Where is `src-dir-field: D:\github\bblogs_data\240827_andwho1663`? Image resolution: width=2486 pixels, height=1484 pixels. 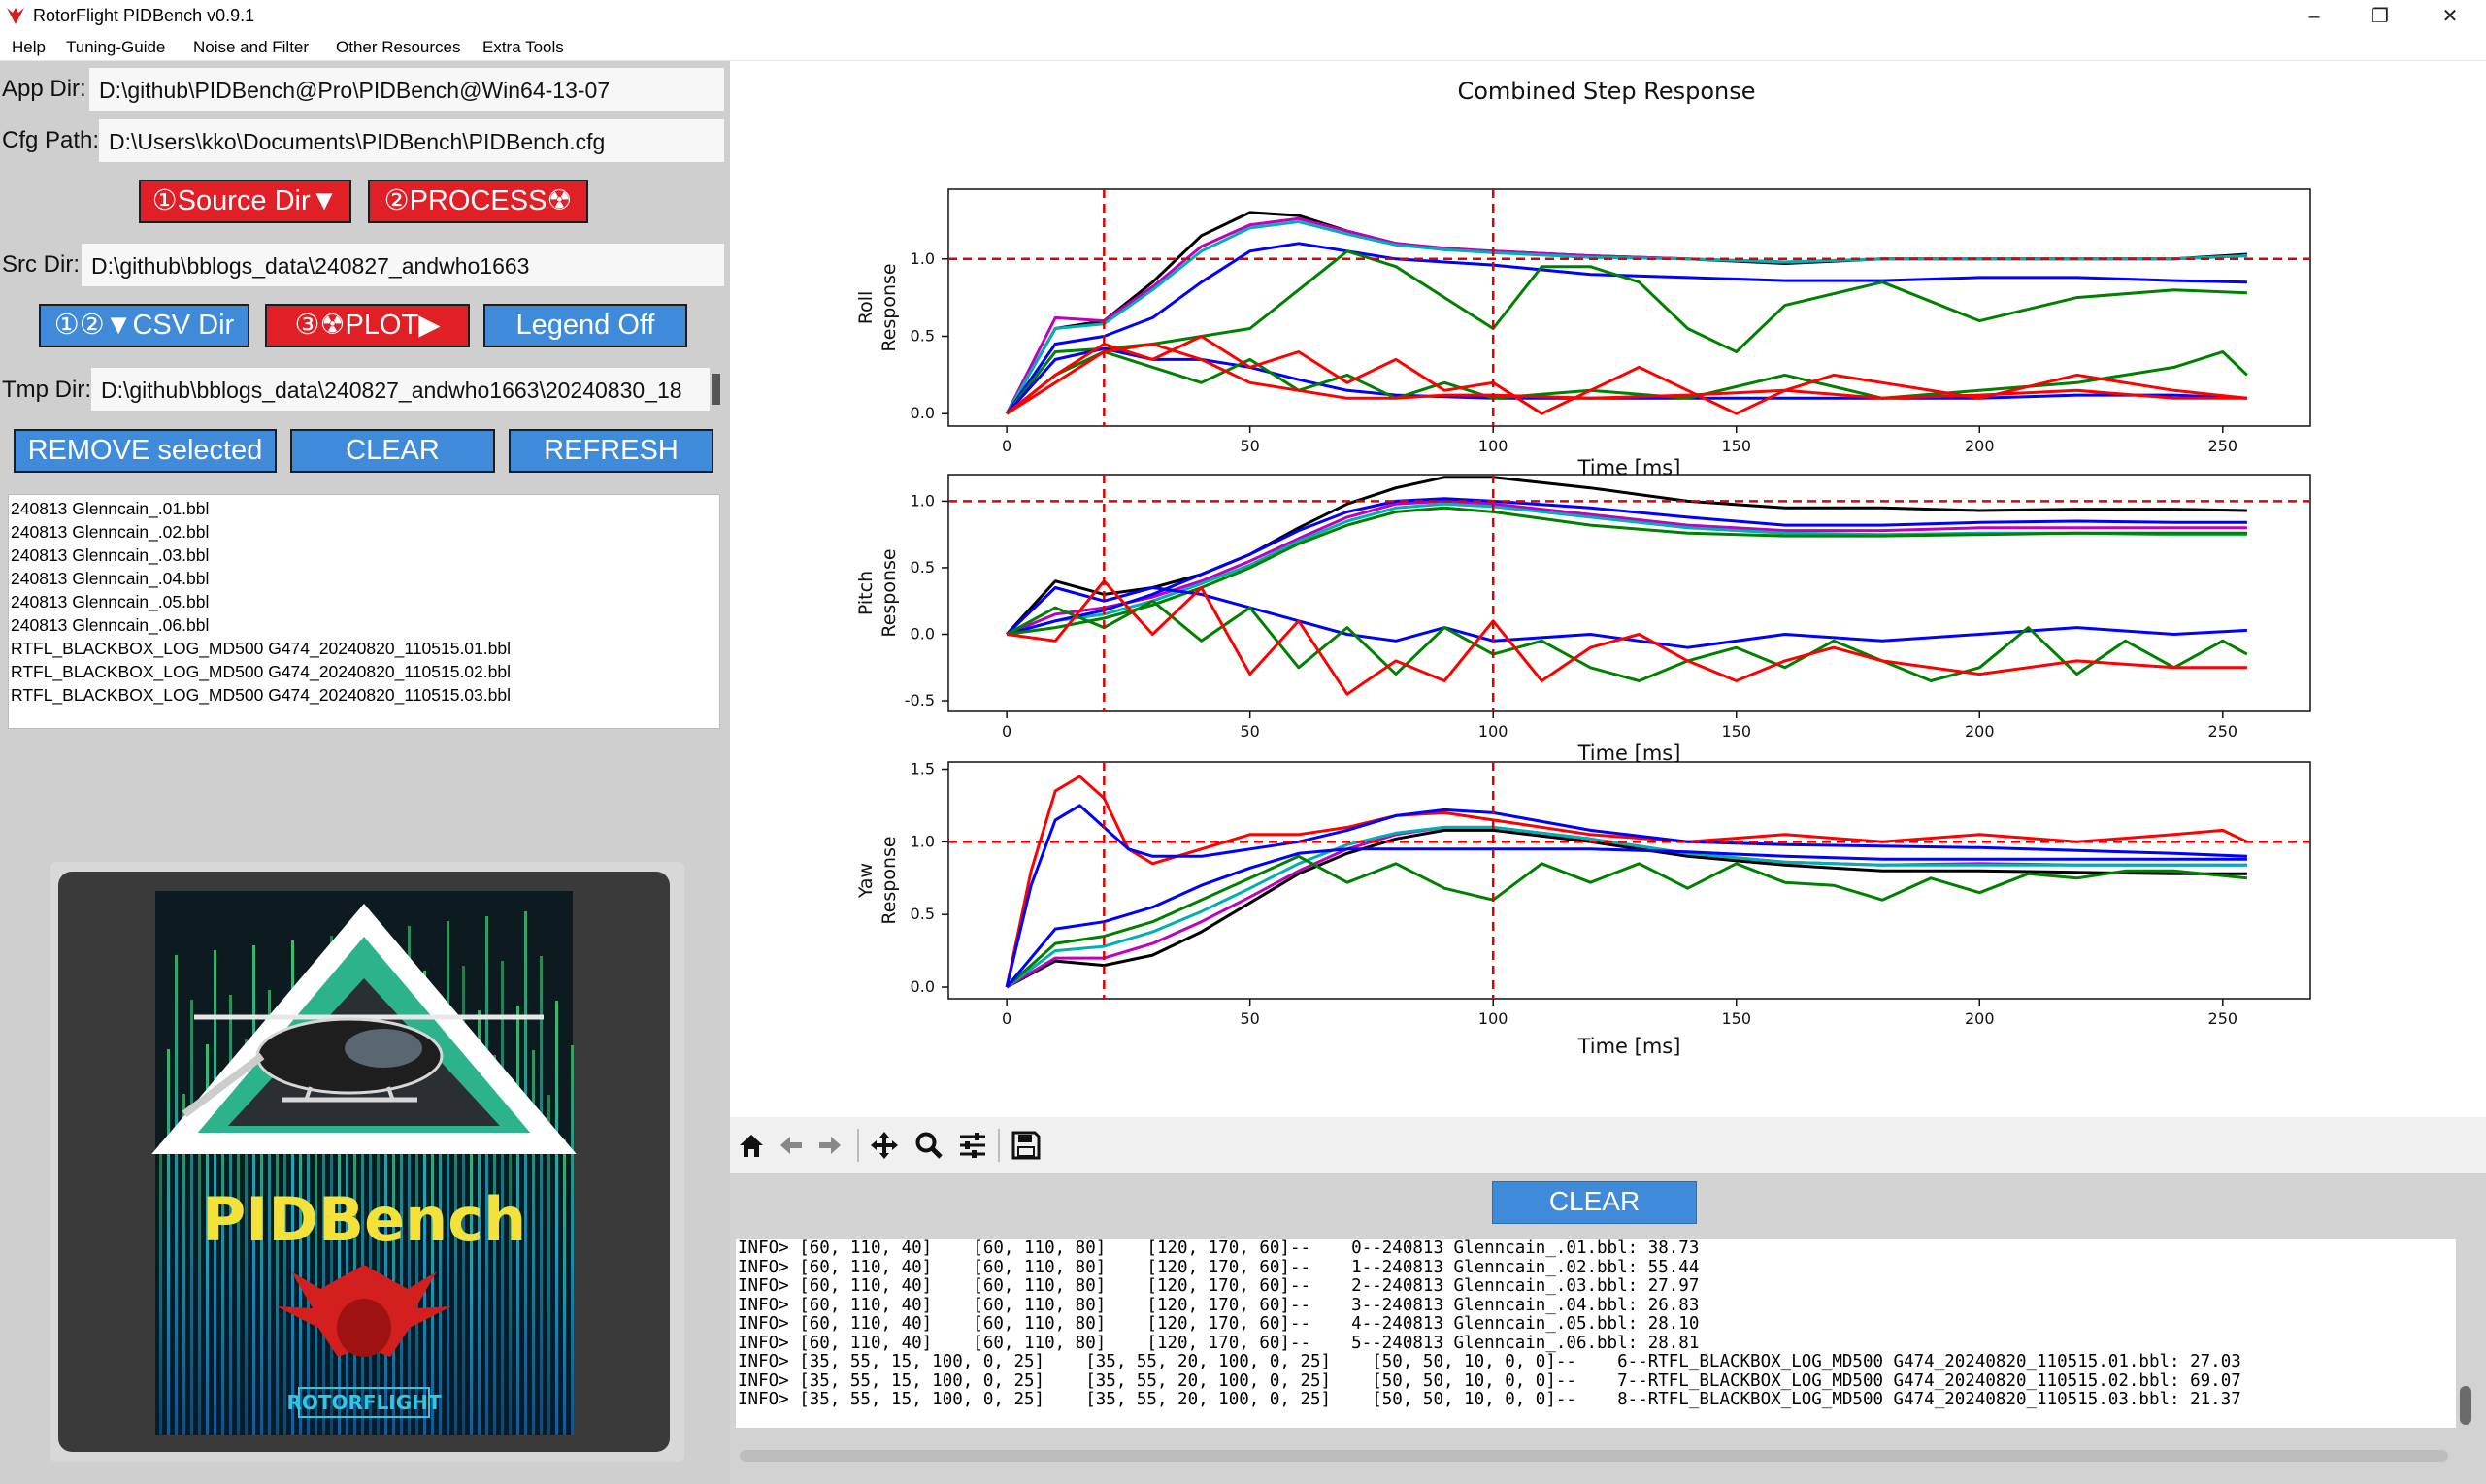
src-dir-field: D:\github\bblogs_data\240827_andwho1663 is located at coordinates (403, 265).